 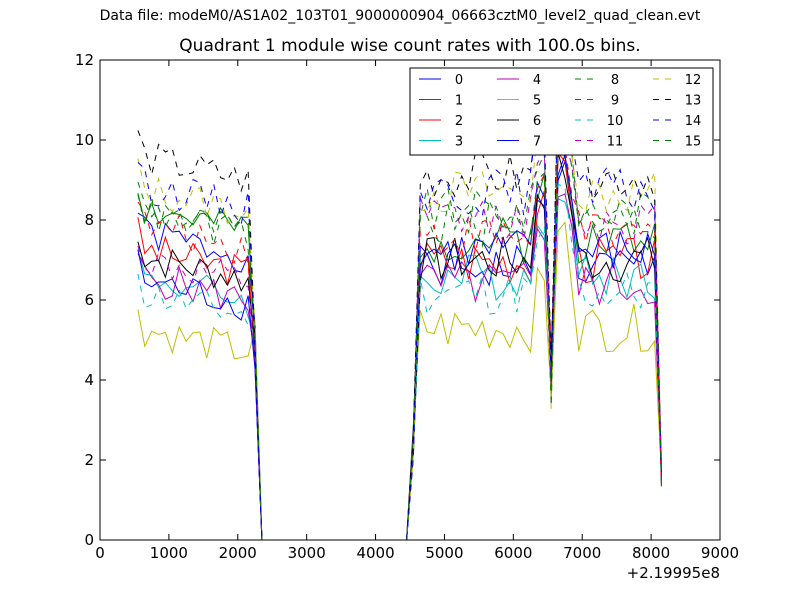 What do you see at coordinates (537, 121) in the screenshot?
I see `legend-label-module-6: 6` at bounding box center [537, 121].